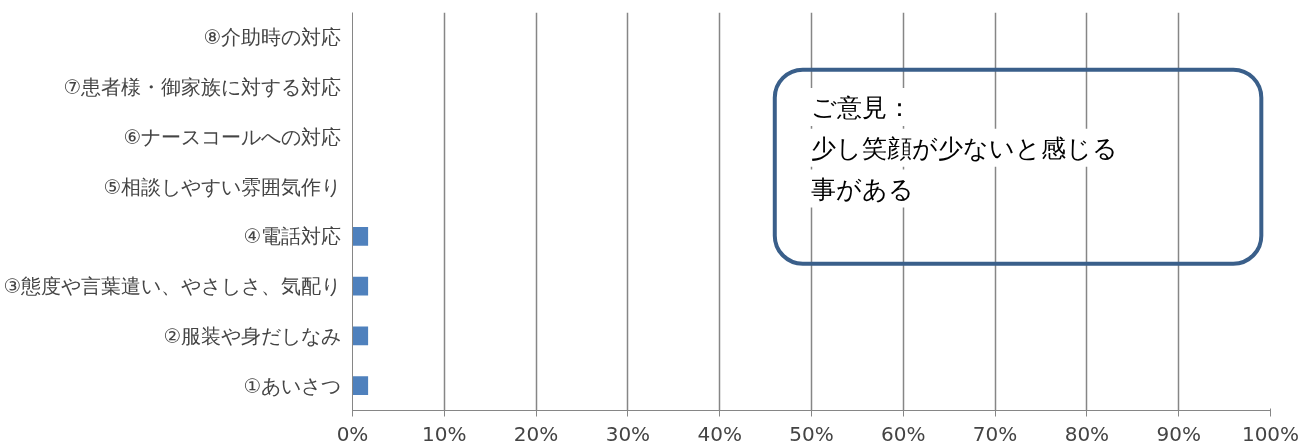 This screenshot has height=448, width=1310. I want to click on y-tick-label: ⑥ナースコールへの対応, so click(232, 136).